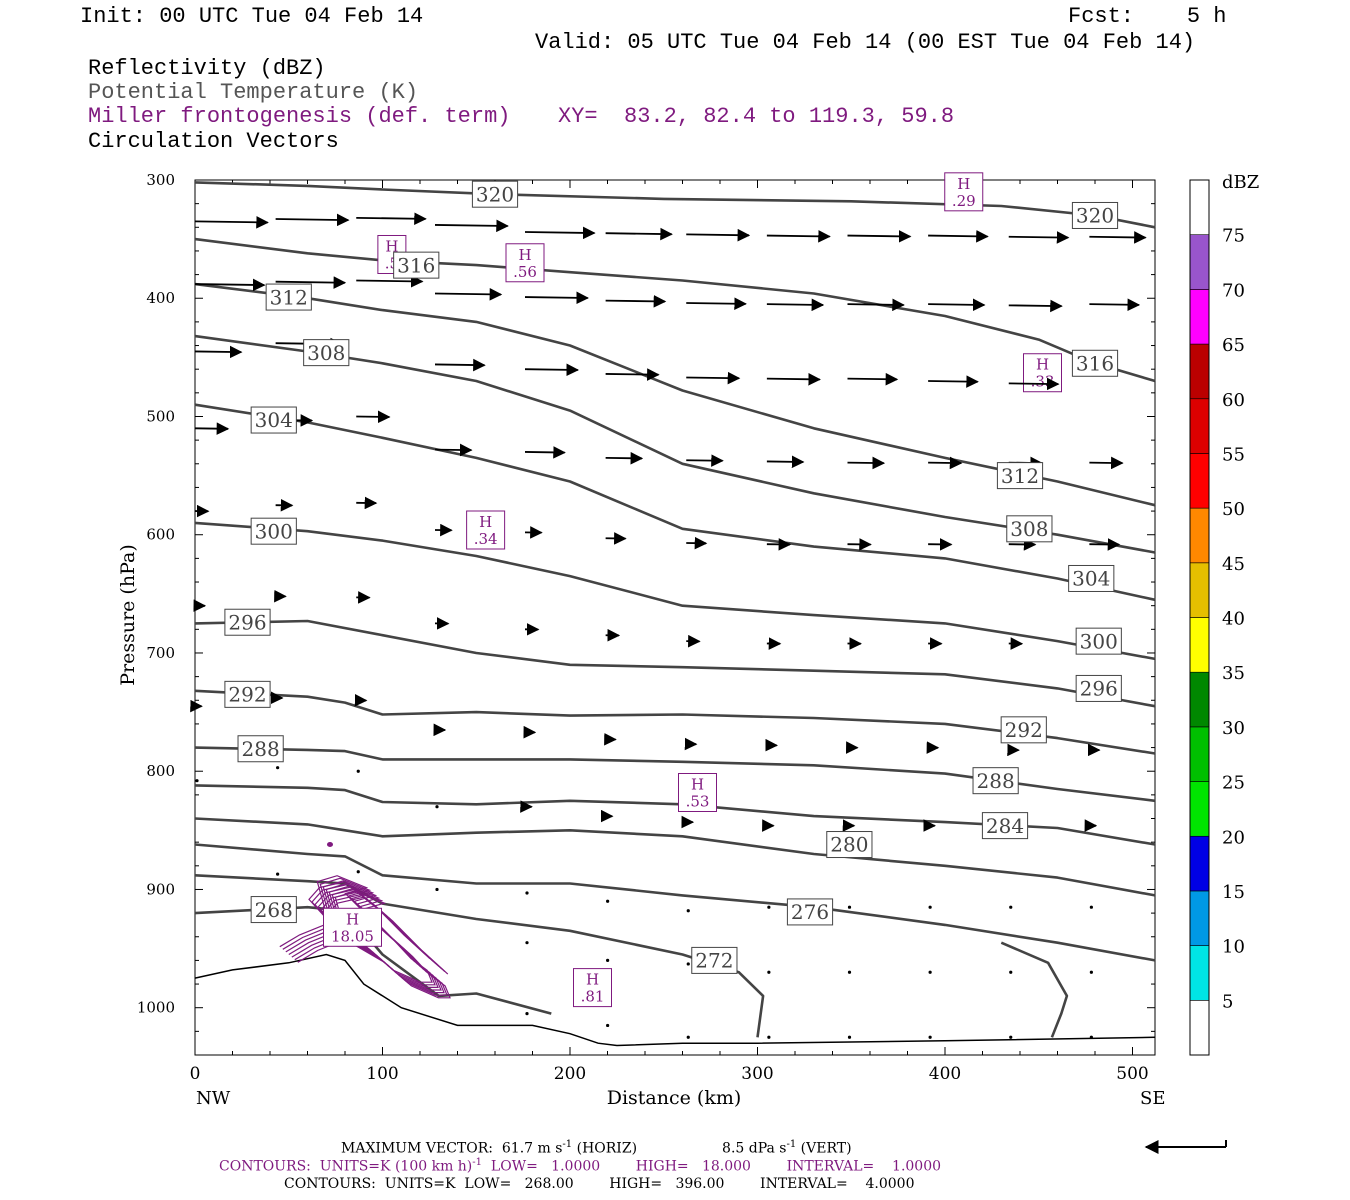 The height and width of the screenshot is (1200, 1350). I want to click on field-reflectivity: Reflectivity (dBZ), so click(207, 68).